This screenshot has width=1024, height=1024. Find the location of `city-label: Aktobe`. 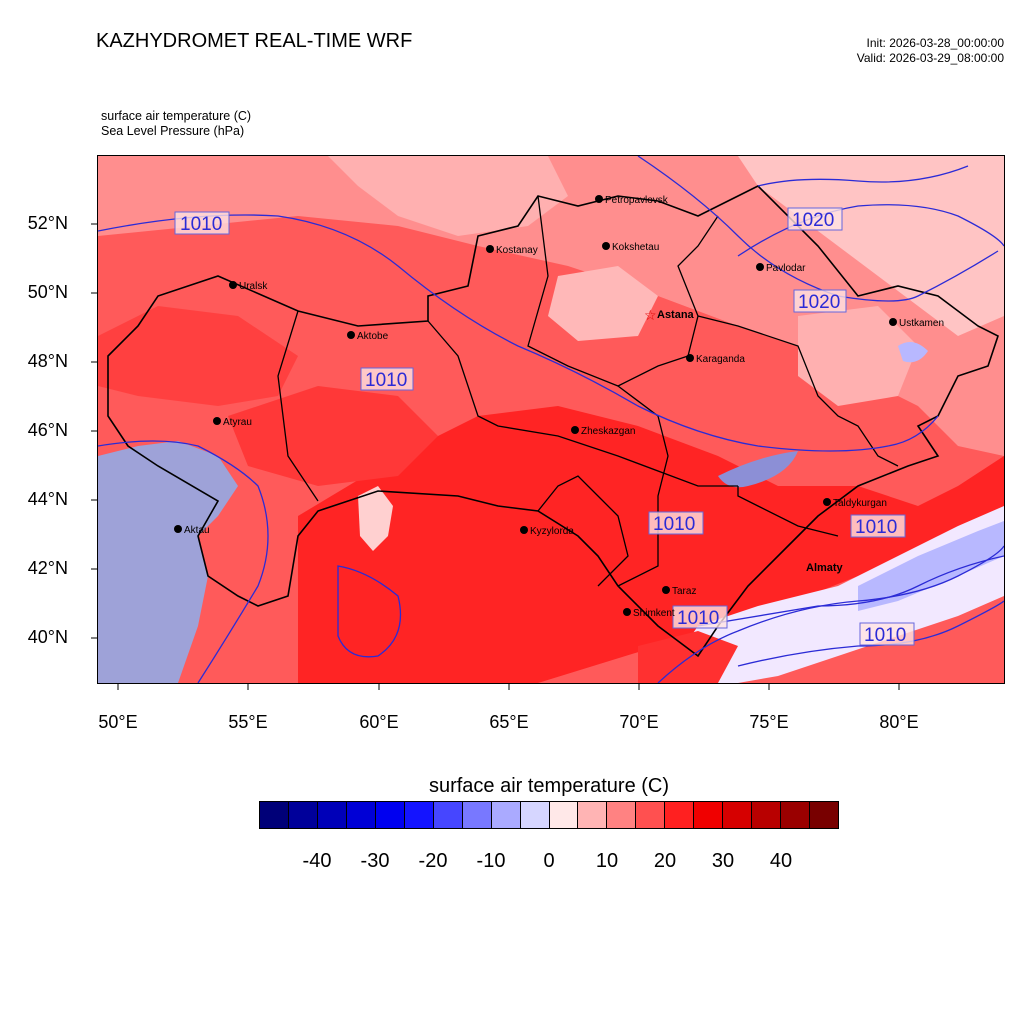

city-label: Aktobe is located at coordinates (373, 336).